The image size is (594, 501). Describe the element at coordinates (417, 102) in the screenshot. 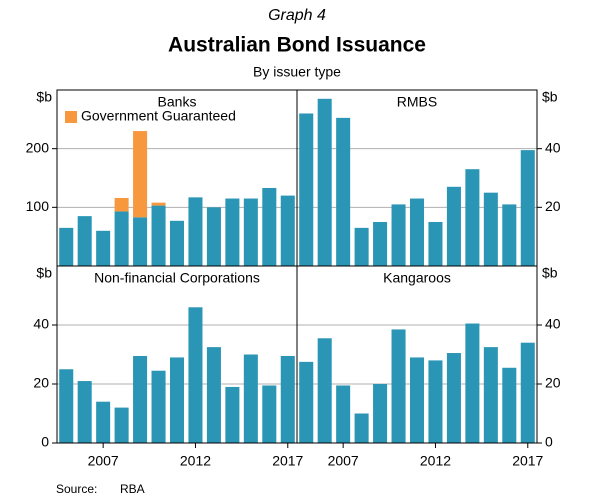

I see `panel-title: RMBS` at that location.